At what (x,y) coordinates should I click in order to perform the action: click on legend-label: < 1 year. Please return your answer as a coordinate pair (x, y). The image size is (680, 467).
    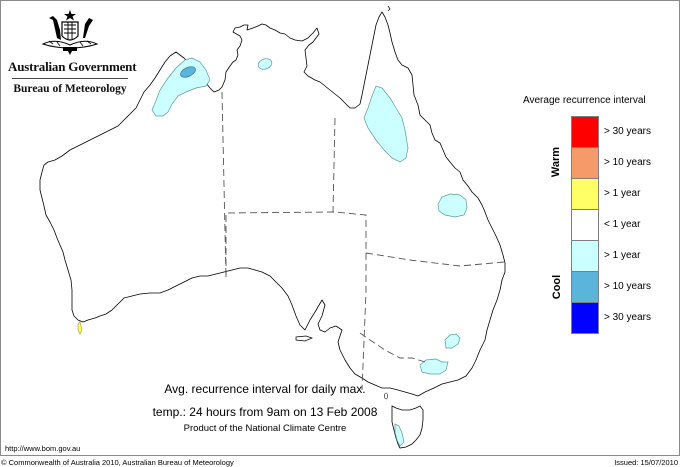
    Looking at the image, I should click on (622, 224).